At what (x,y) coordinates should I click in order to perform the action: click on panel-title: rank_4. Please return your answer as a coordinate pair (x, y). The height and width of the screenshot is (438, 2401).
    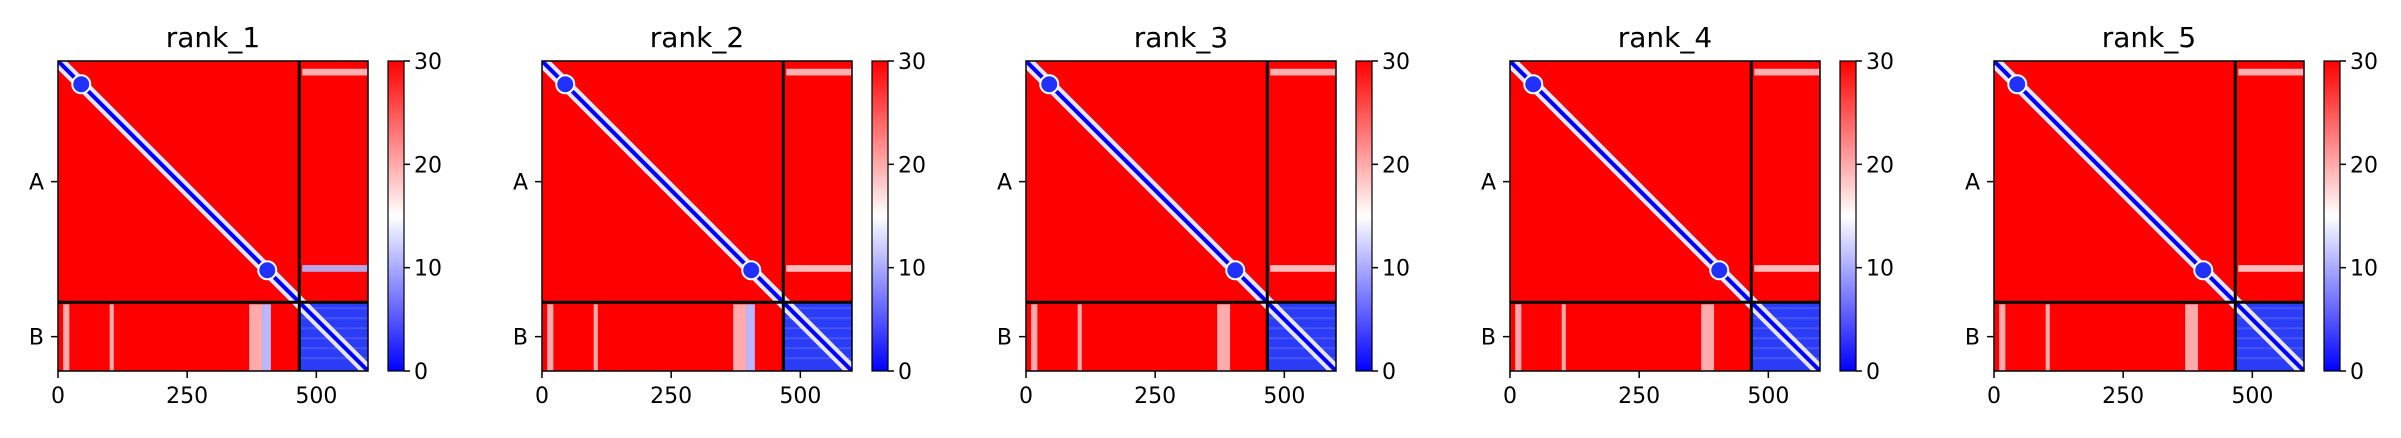
    Looking at the image, I should click on (1665, 37).